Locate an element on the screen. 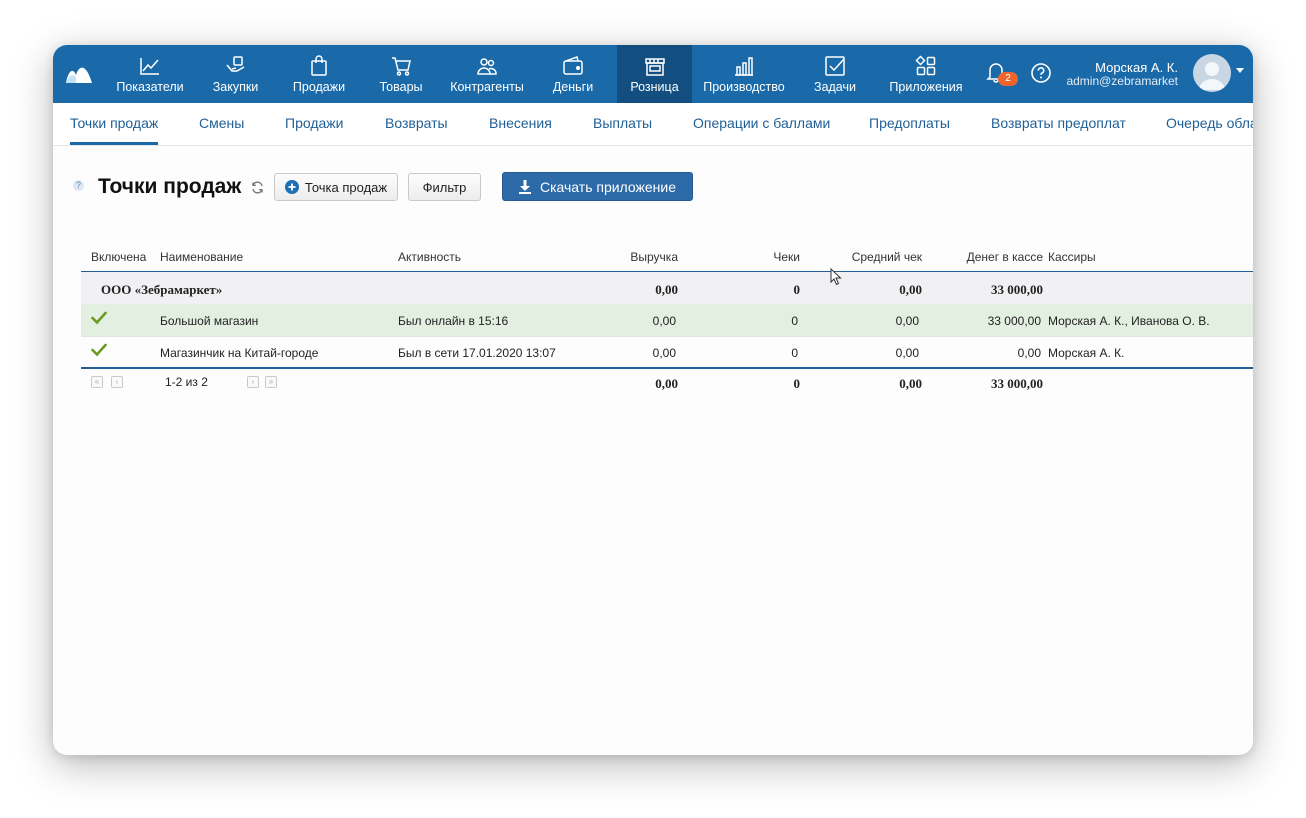  prev-page-icon: ‹ is located at coordinates (117, 382).